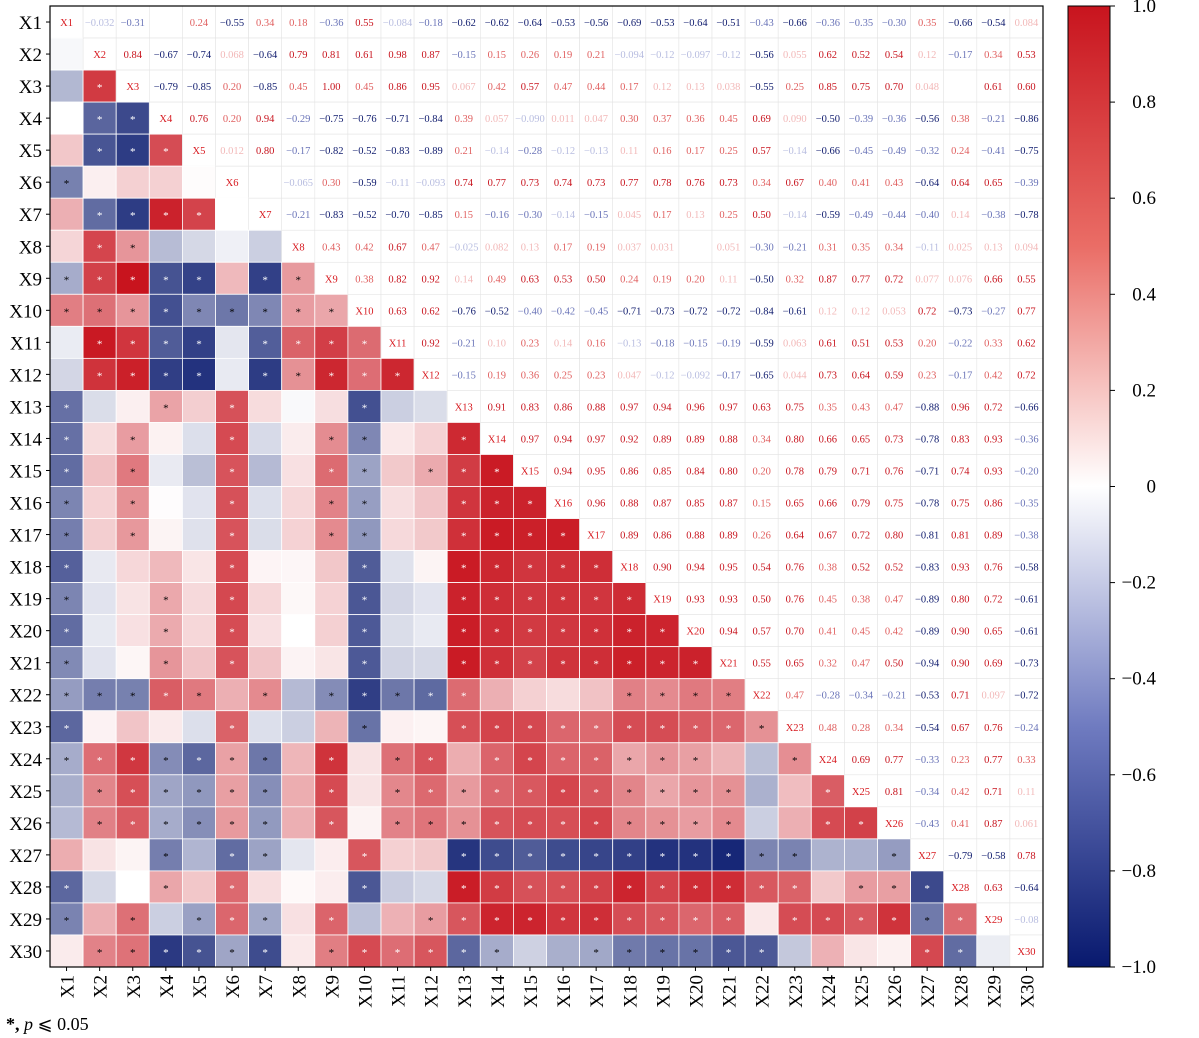 The image size is (1199, 1038). I want to click on correlation-value: 0.65, so click(795, 664).